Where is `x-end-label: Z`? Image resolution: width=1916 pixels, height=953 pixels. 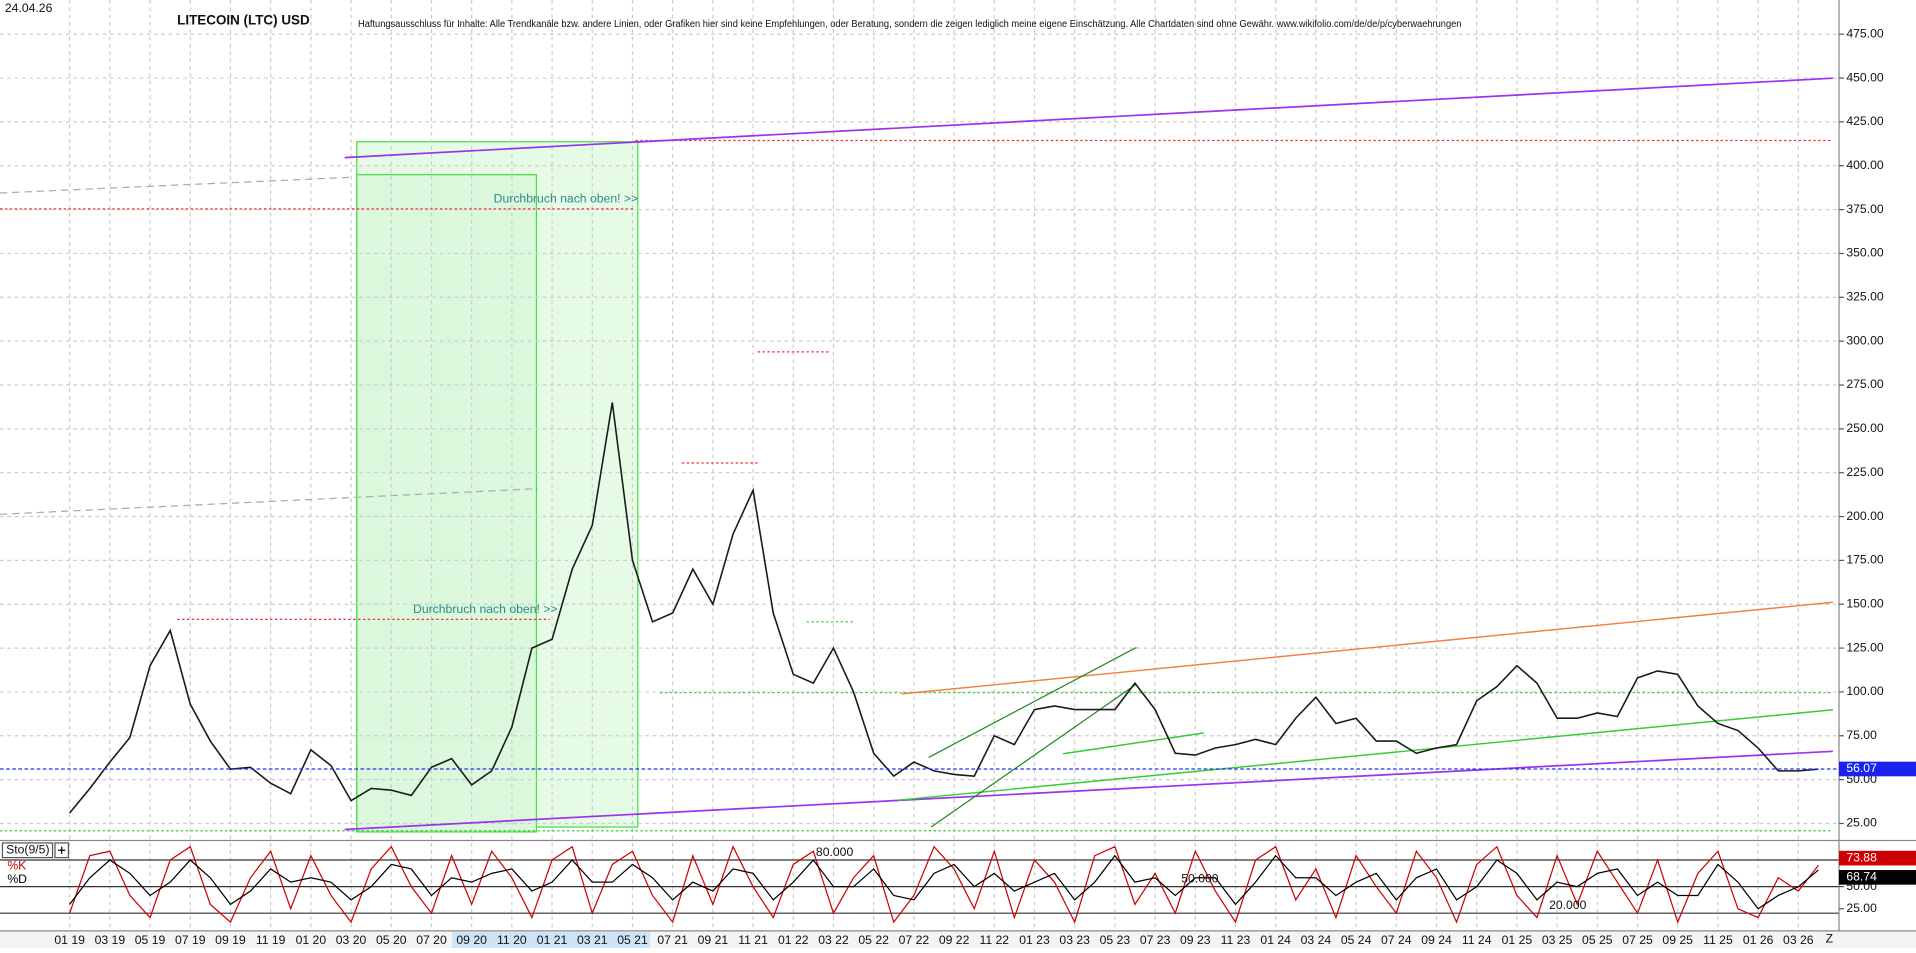
x-end-label: Z is located at coordinates (1830, 939).